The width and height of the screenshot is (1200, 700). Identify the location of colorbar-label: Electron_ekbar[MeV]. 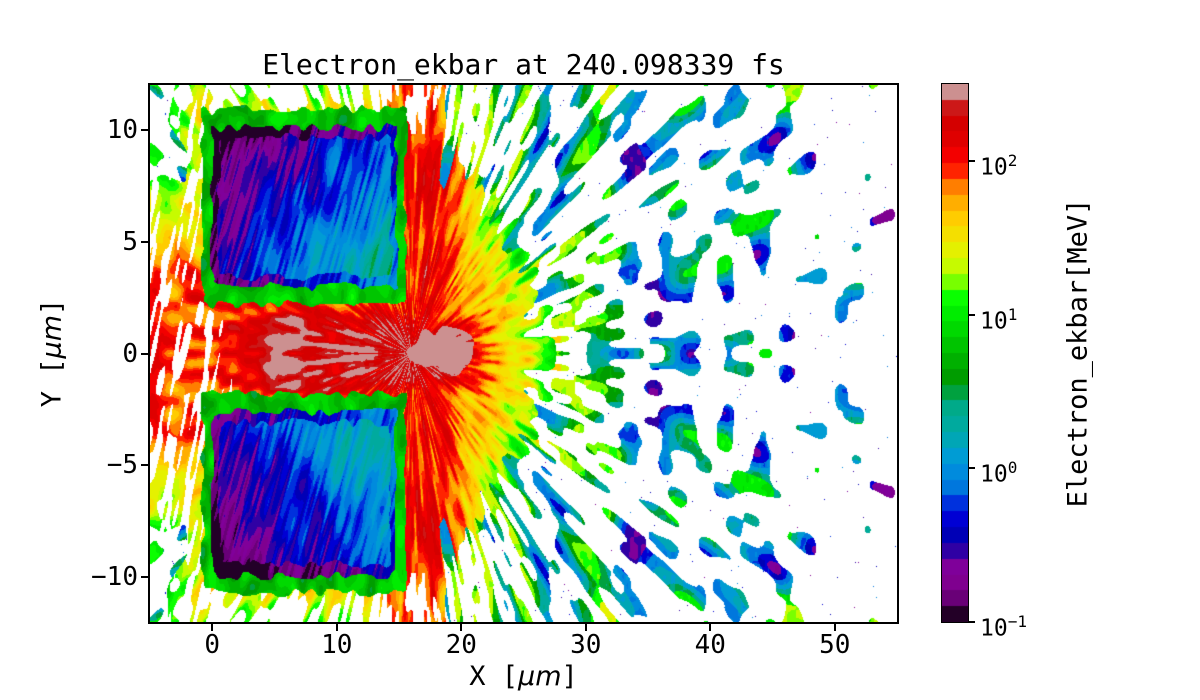
(1078, 353).